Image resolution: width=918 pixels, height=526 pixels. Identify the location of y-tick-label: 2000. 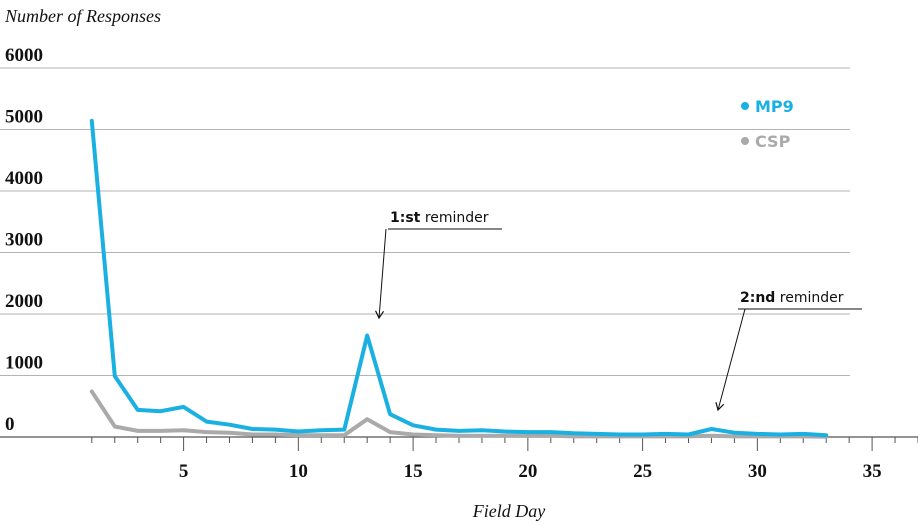
(24, 301).